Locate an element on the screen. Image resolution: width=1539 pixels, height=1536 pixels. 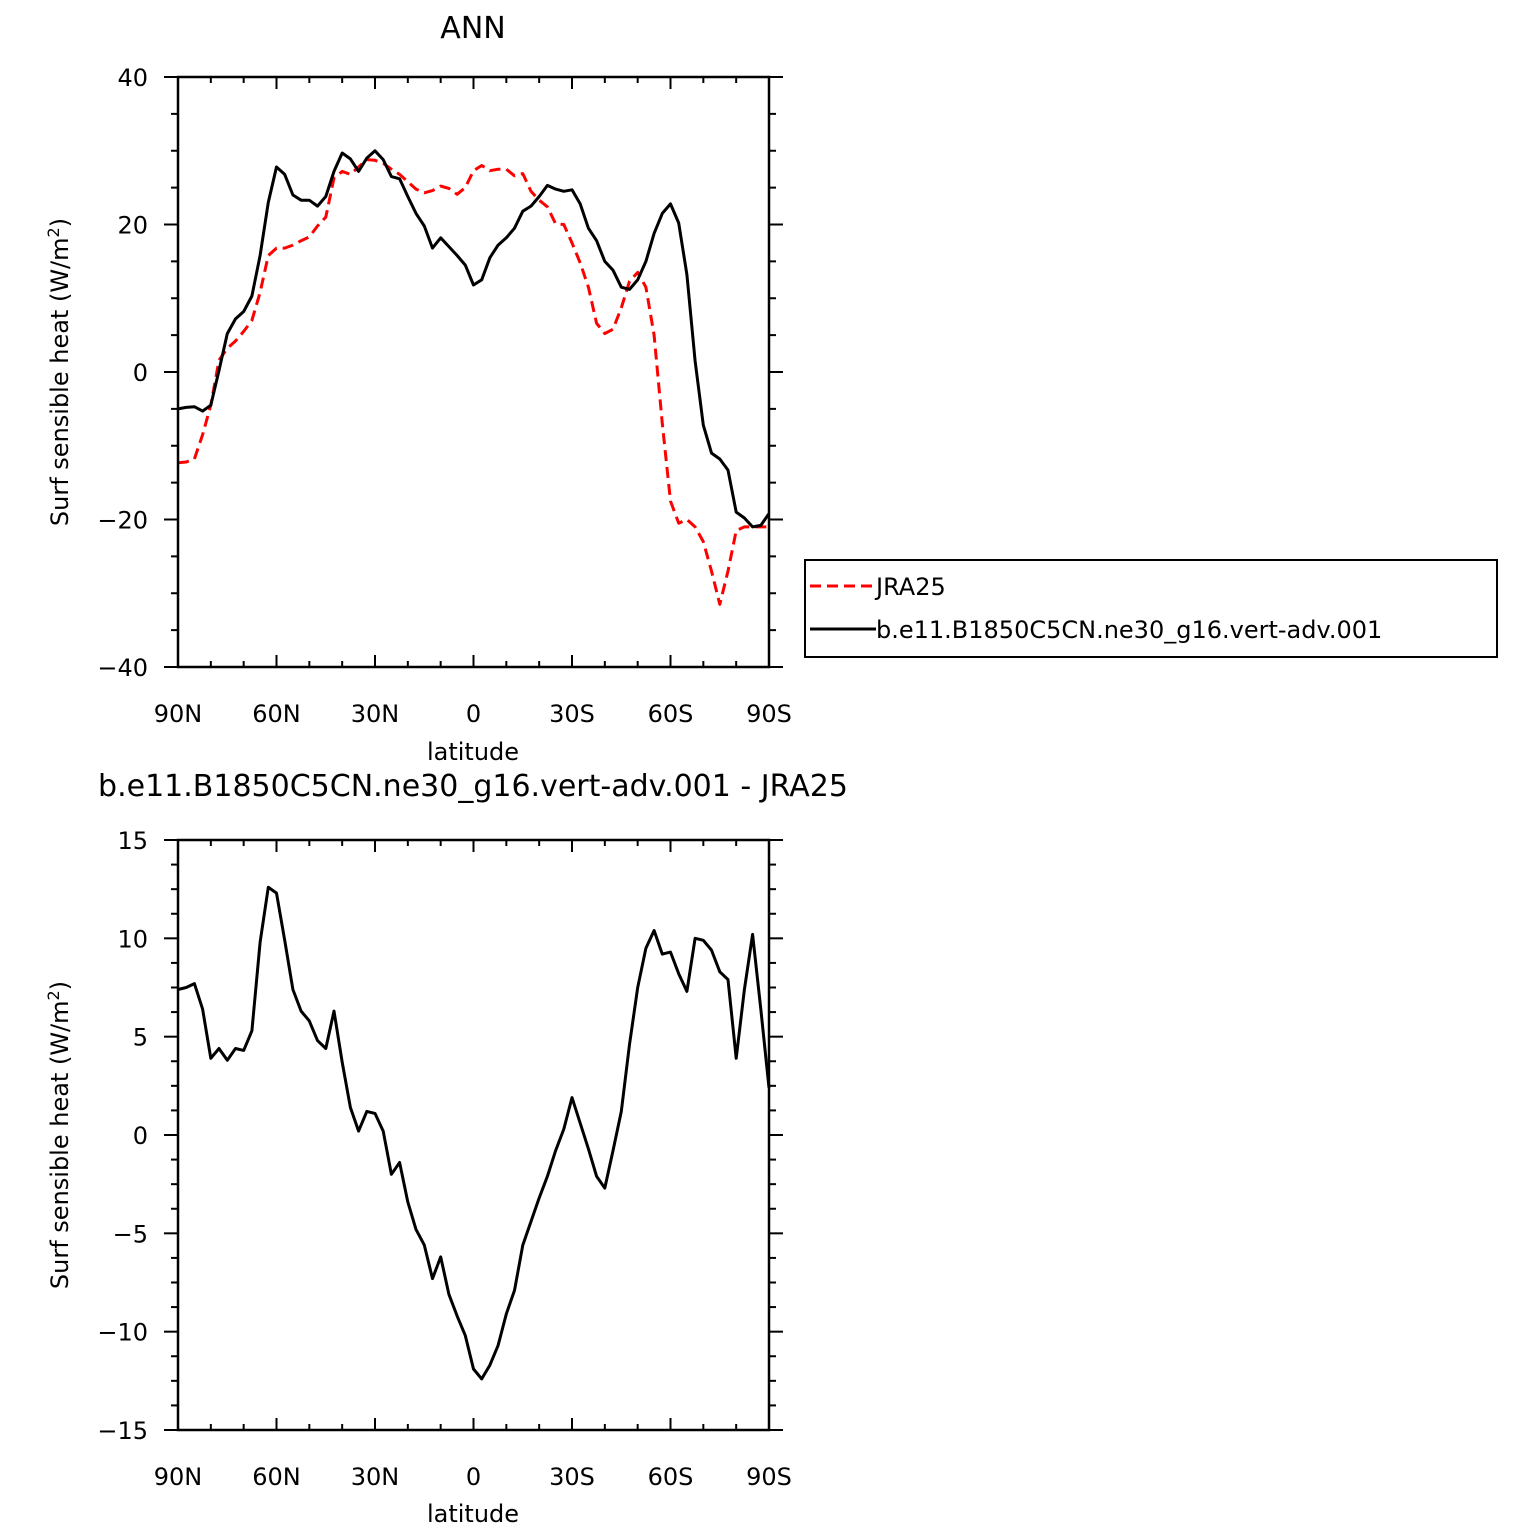
legend-label-jra25: JRA25 is located at coordinates (910, 587).